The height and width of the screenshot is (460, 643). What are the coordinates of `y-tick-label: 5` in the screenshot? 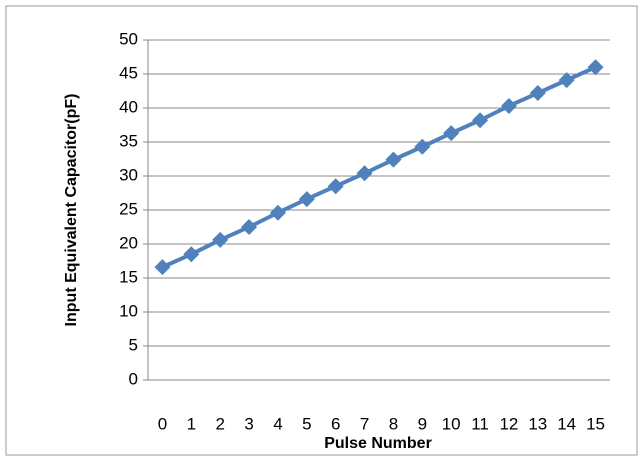 It's located at (133, 344).